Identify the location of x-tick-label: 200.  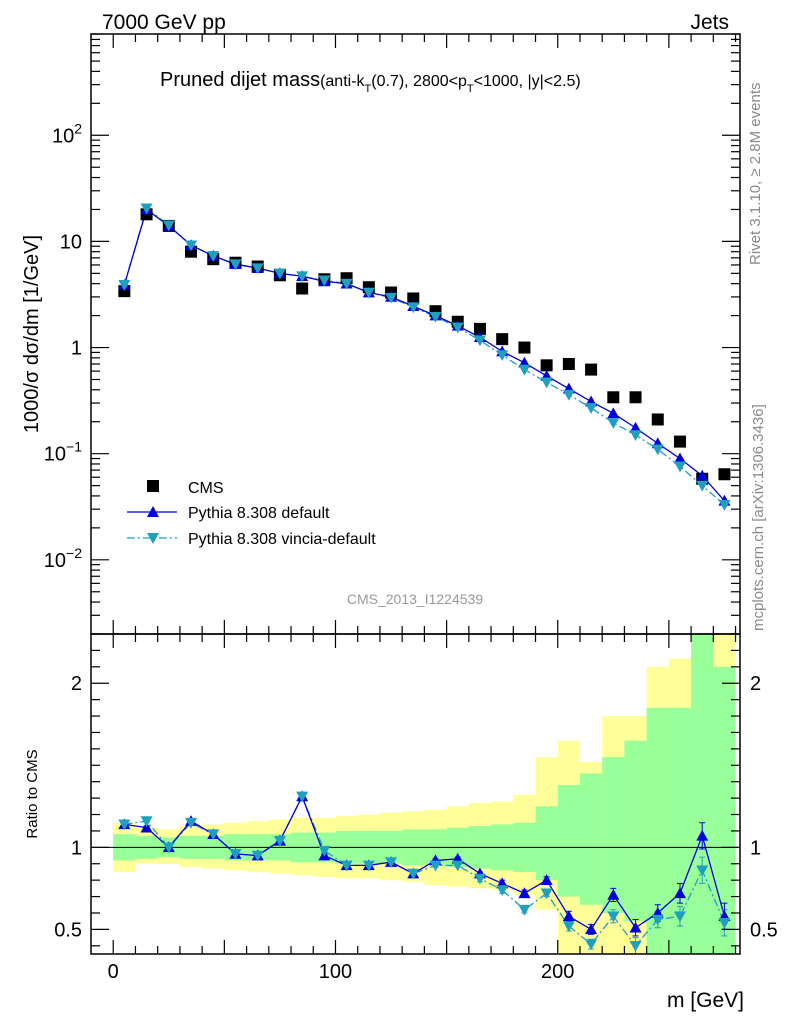
(557, 972).